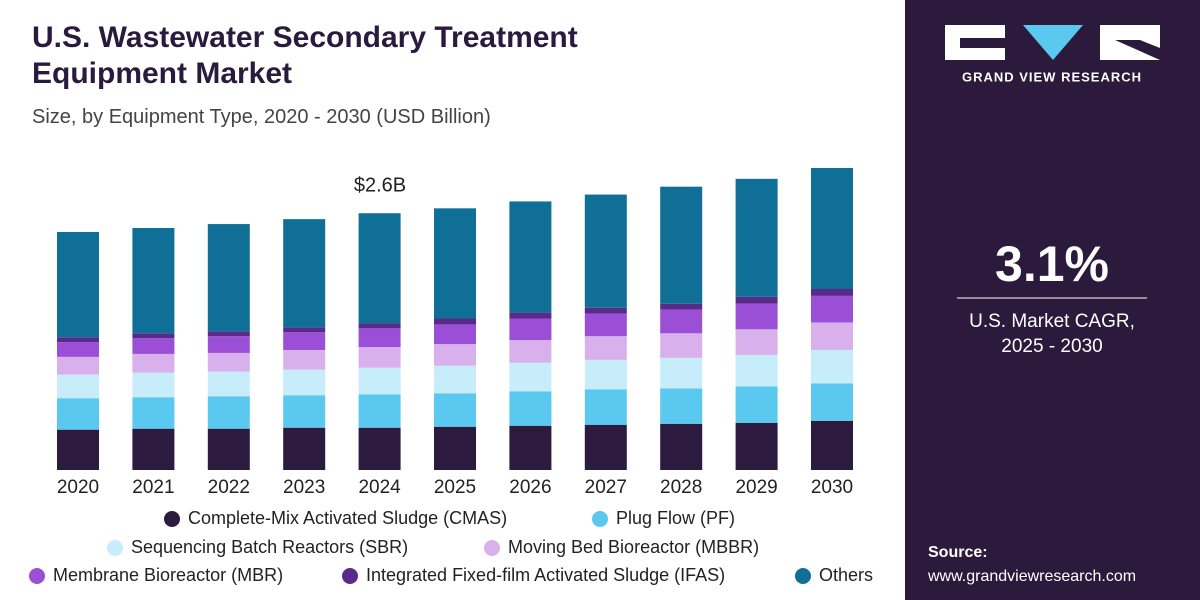 The width and height of the screenshot is (1200, 600). I want to click on legend-label: Complete-Mix Activated Sludge (CMAS), so click(347, 518).